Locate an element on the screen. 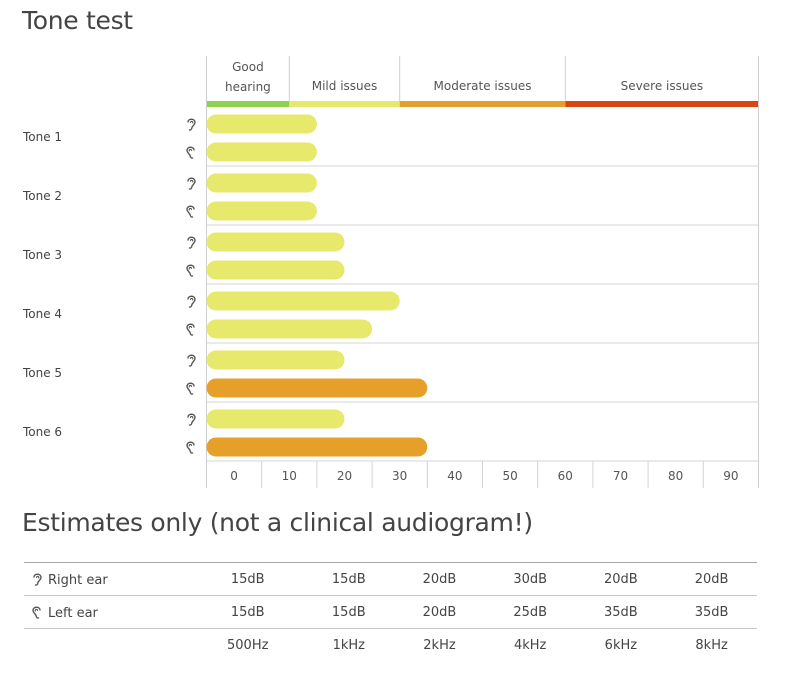  band-label: Moderate issues is located at coordinates (483, 86).